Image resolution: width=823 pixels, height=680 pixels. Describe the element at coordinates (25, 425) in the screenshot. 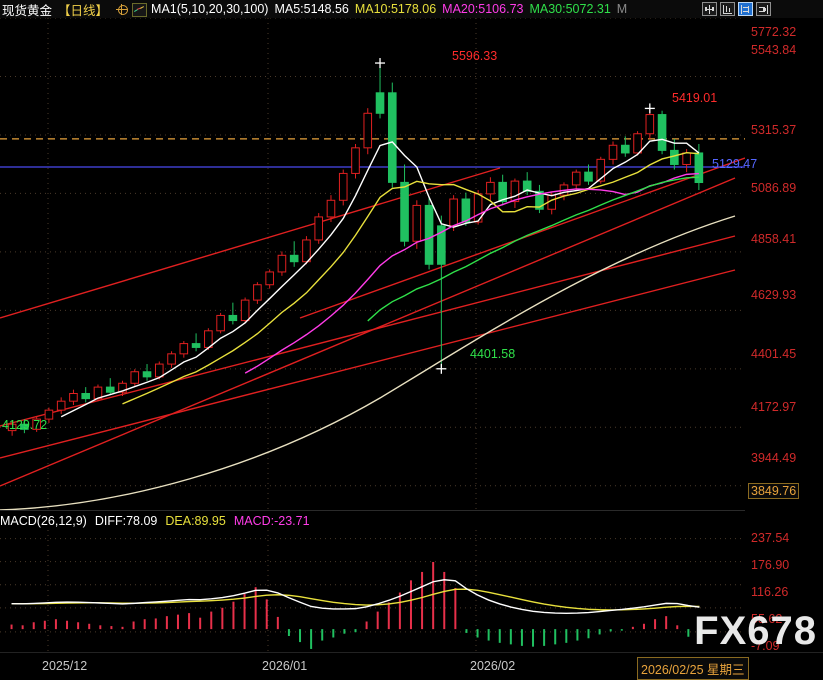

I see `left-low-annotation: 4129.72` at that location.